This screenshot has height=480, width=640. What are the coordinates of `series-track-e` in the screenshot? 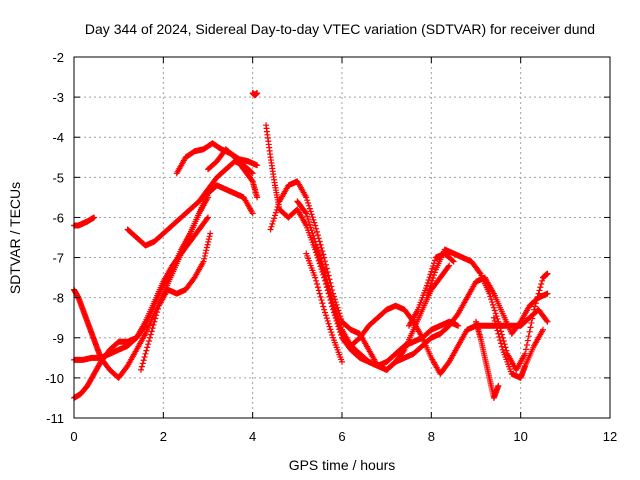 It's located at (190, 203).